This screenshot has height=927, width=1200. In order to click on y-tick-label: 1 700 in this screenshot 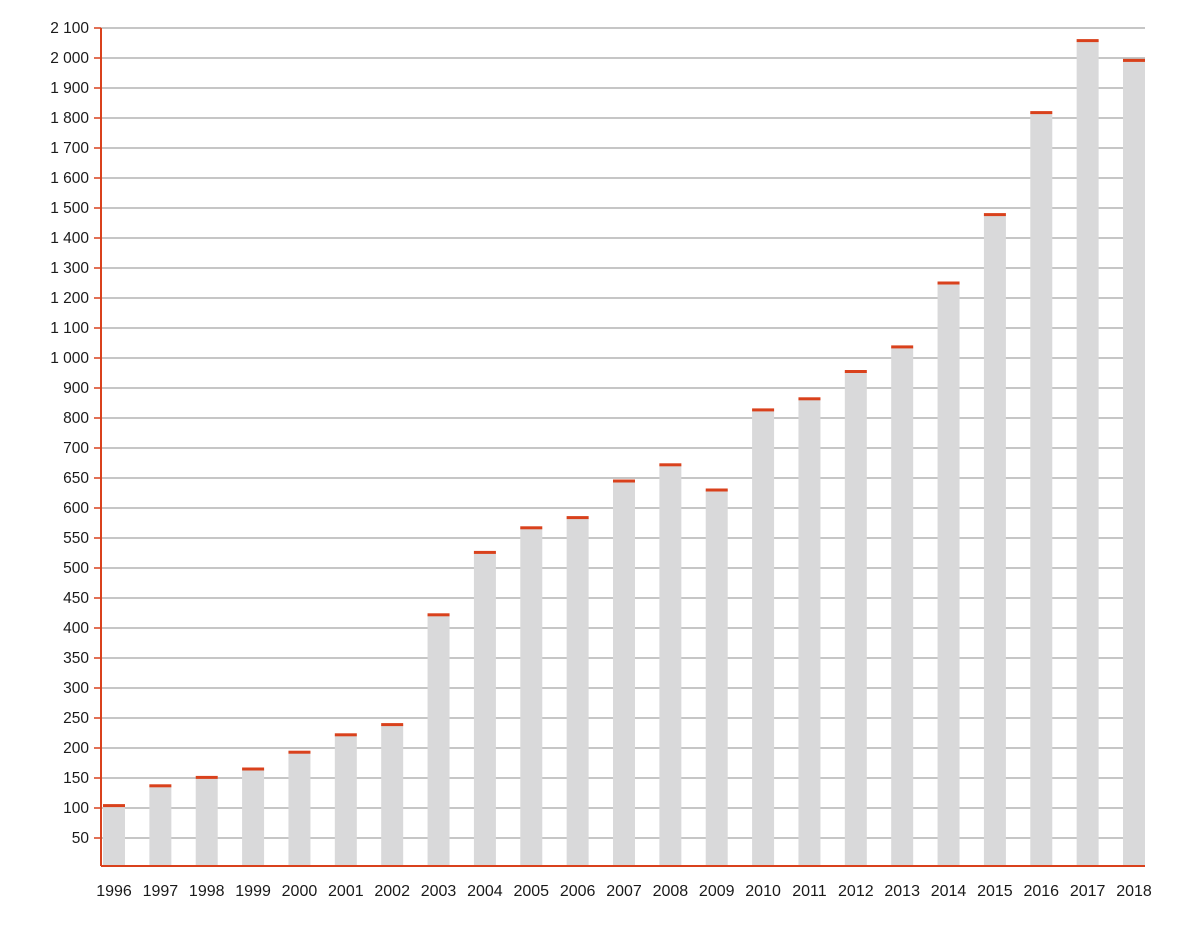, I will do `click(69, 148)`.